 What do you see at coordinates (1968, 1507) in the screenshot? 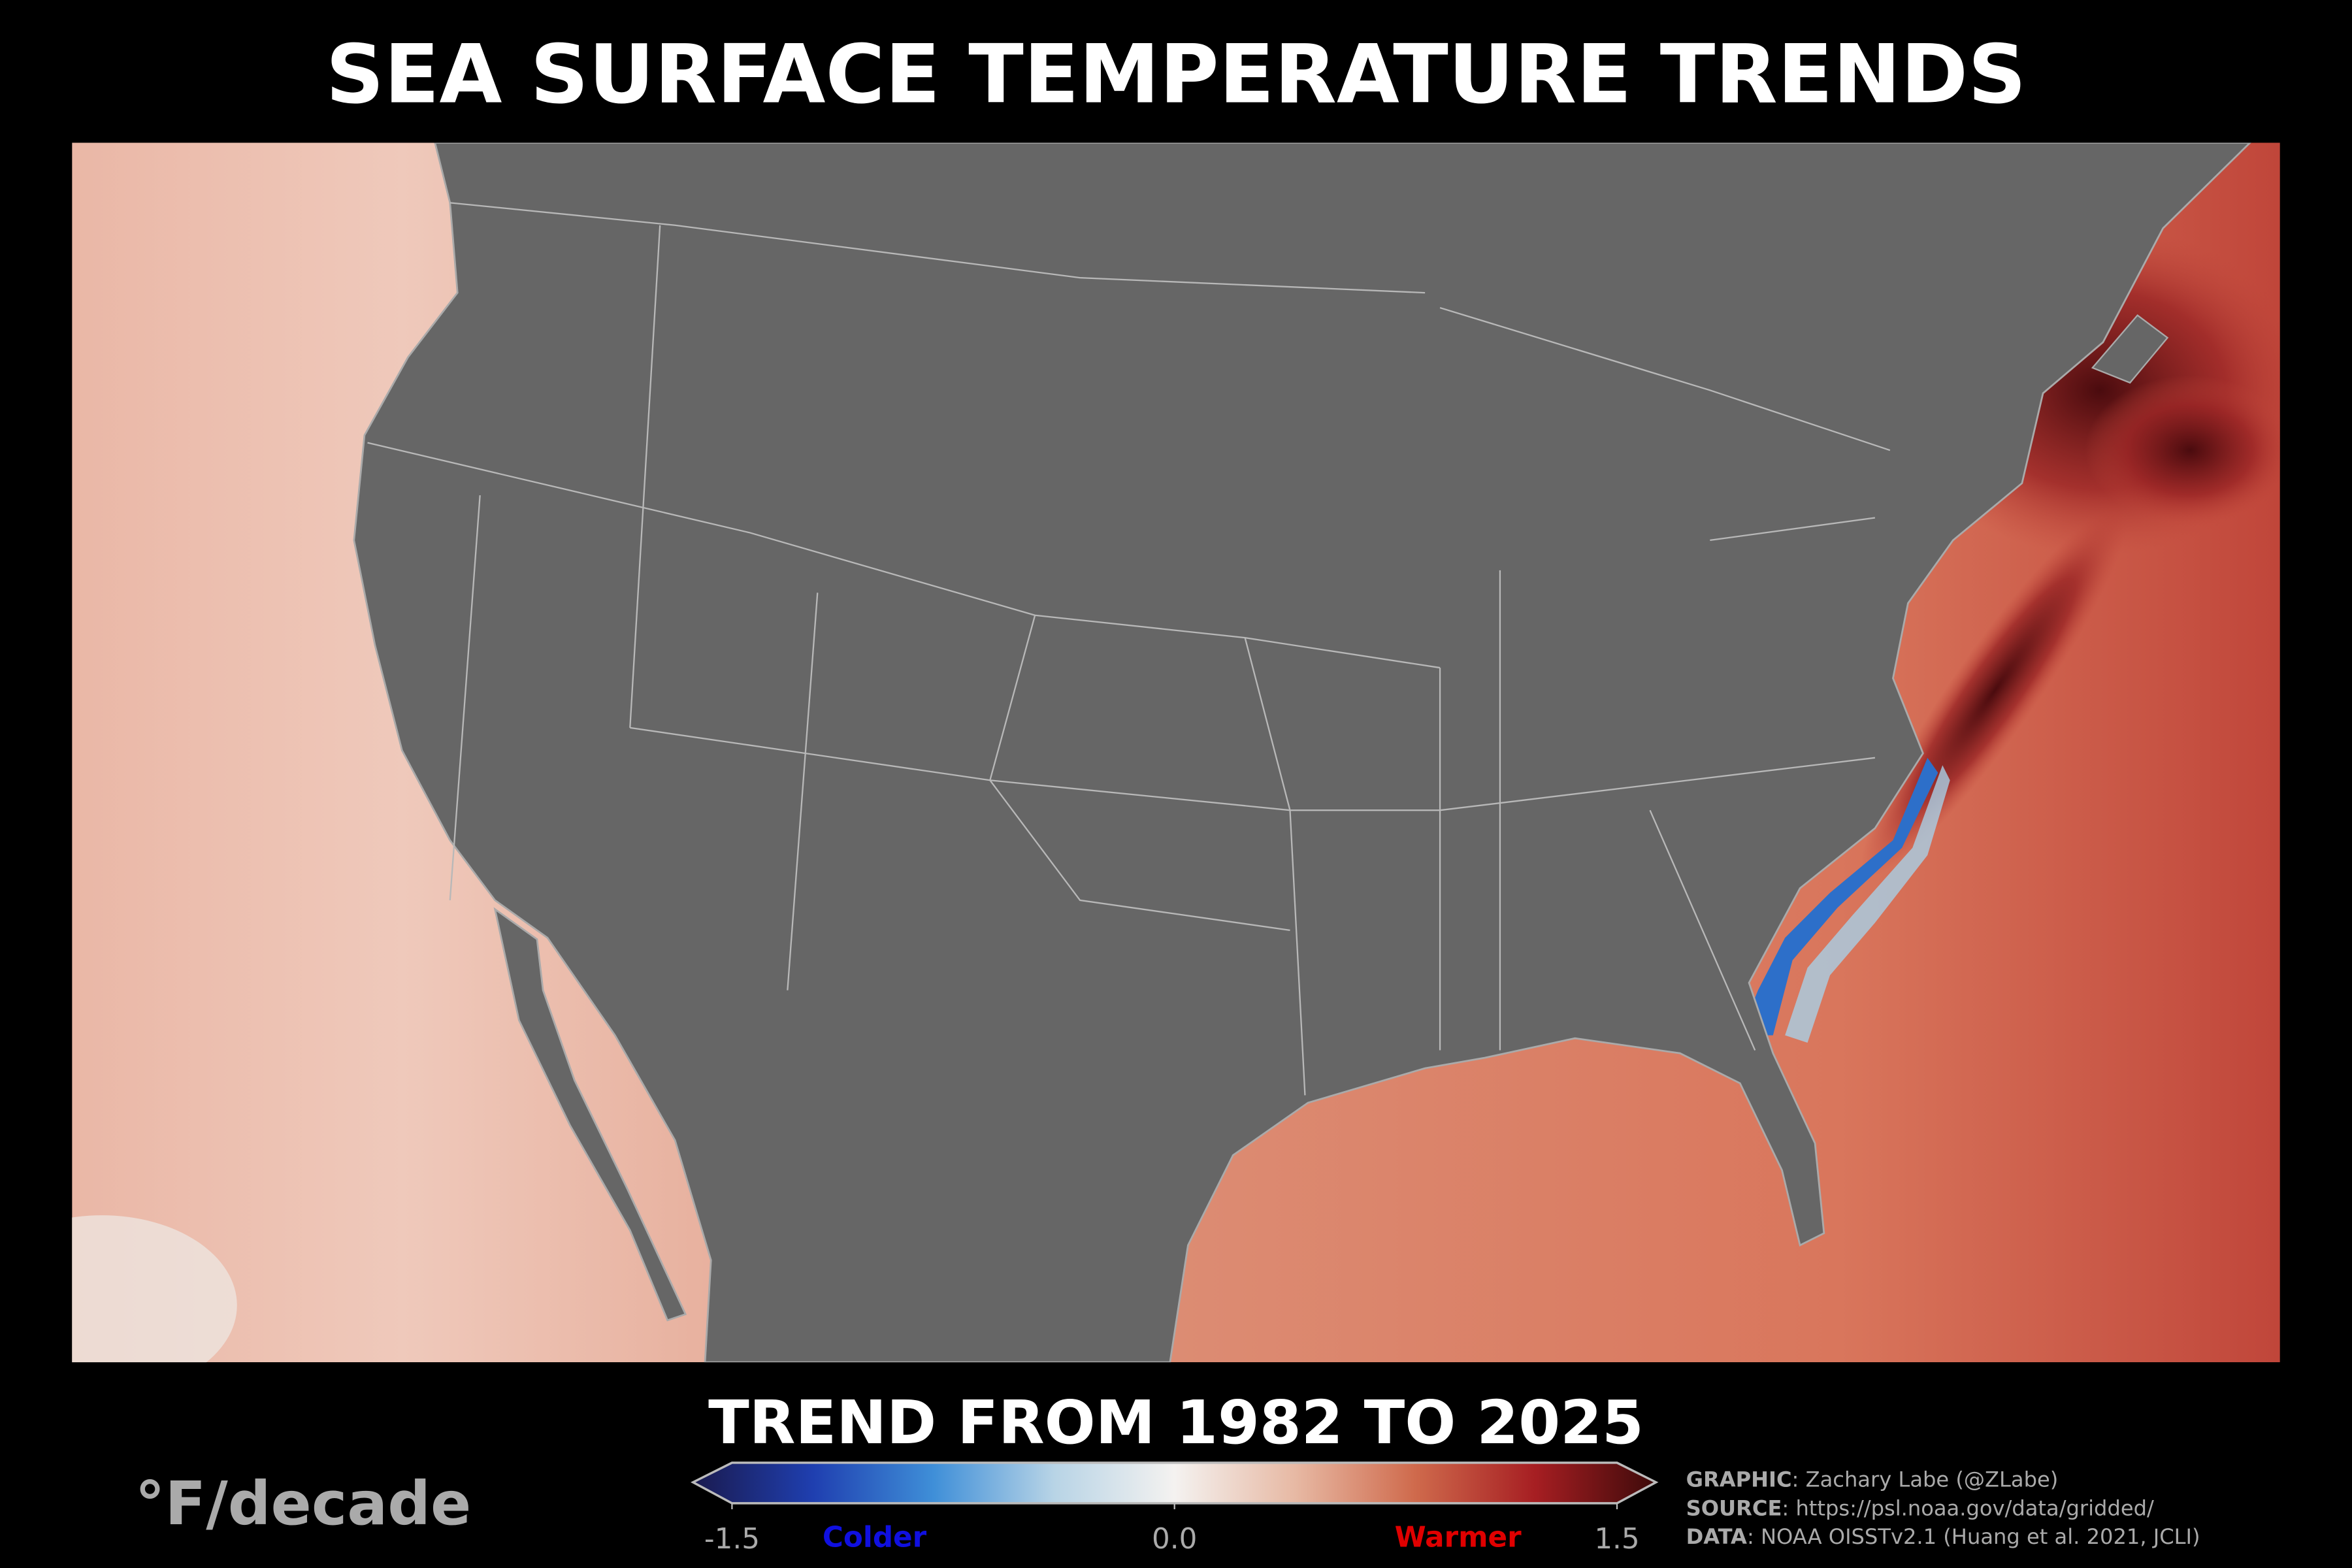
I see `credit-text: : https://psl.noaa.gov/data/gridded/` at bounding box center [1968, 1507].